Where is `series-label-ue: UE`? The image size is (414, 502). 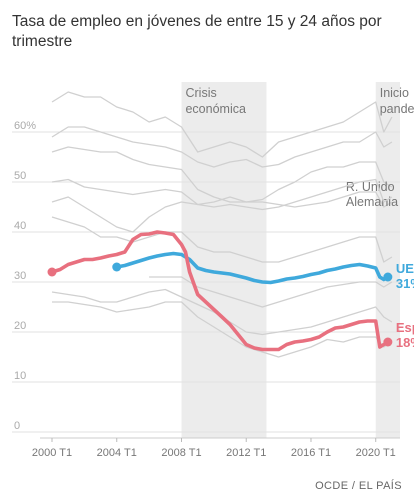 series-label-ue: UE is located at coordinates (405, 268).